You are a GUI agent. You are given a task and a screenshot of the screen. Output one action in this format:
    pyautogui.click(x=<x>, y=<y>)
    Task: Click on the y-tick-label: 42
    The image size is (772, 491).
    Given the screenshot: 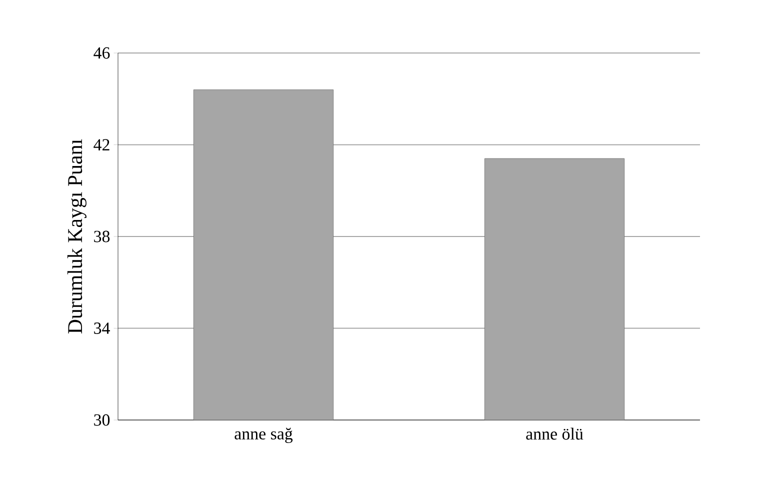 What is the action you would take?
    pyautogui.click(x=102, y=144)
    